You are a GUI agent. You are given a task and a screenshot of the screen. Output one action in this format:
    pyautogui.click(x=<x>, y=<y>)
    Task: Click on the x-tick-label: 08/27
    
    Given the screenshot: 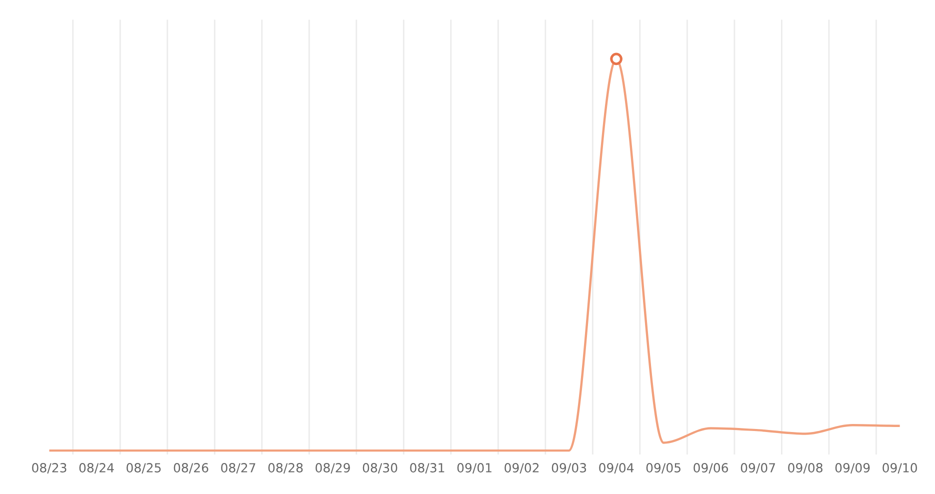 What is the action you would take?
    pyautogui.click(x=238, y=468)
    